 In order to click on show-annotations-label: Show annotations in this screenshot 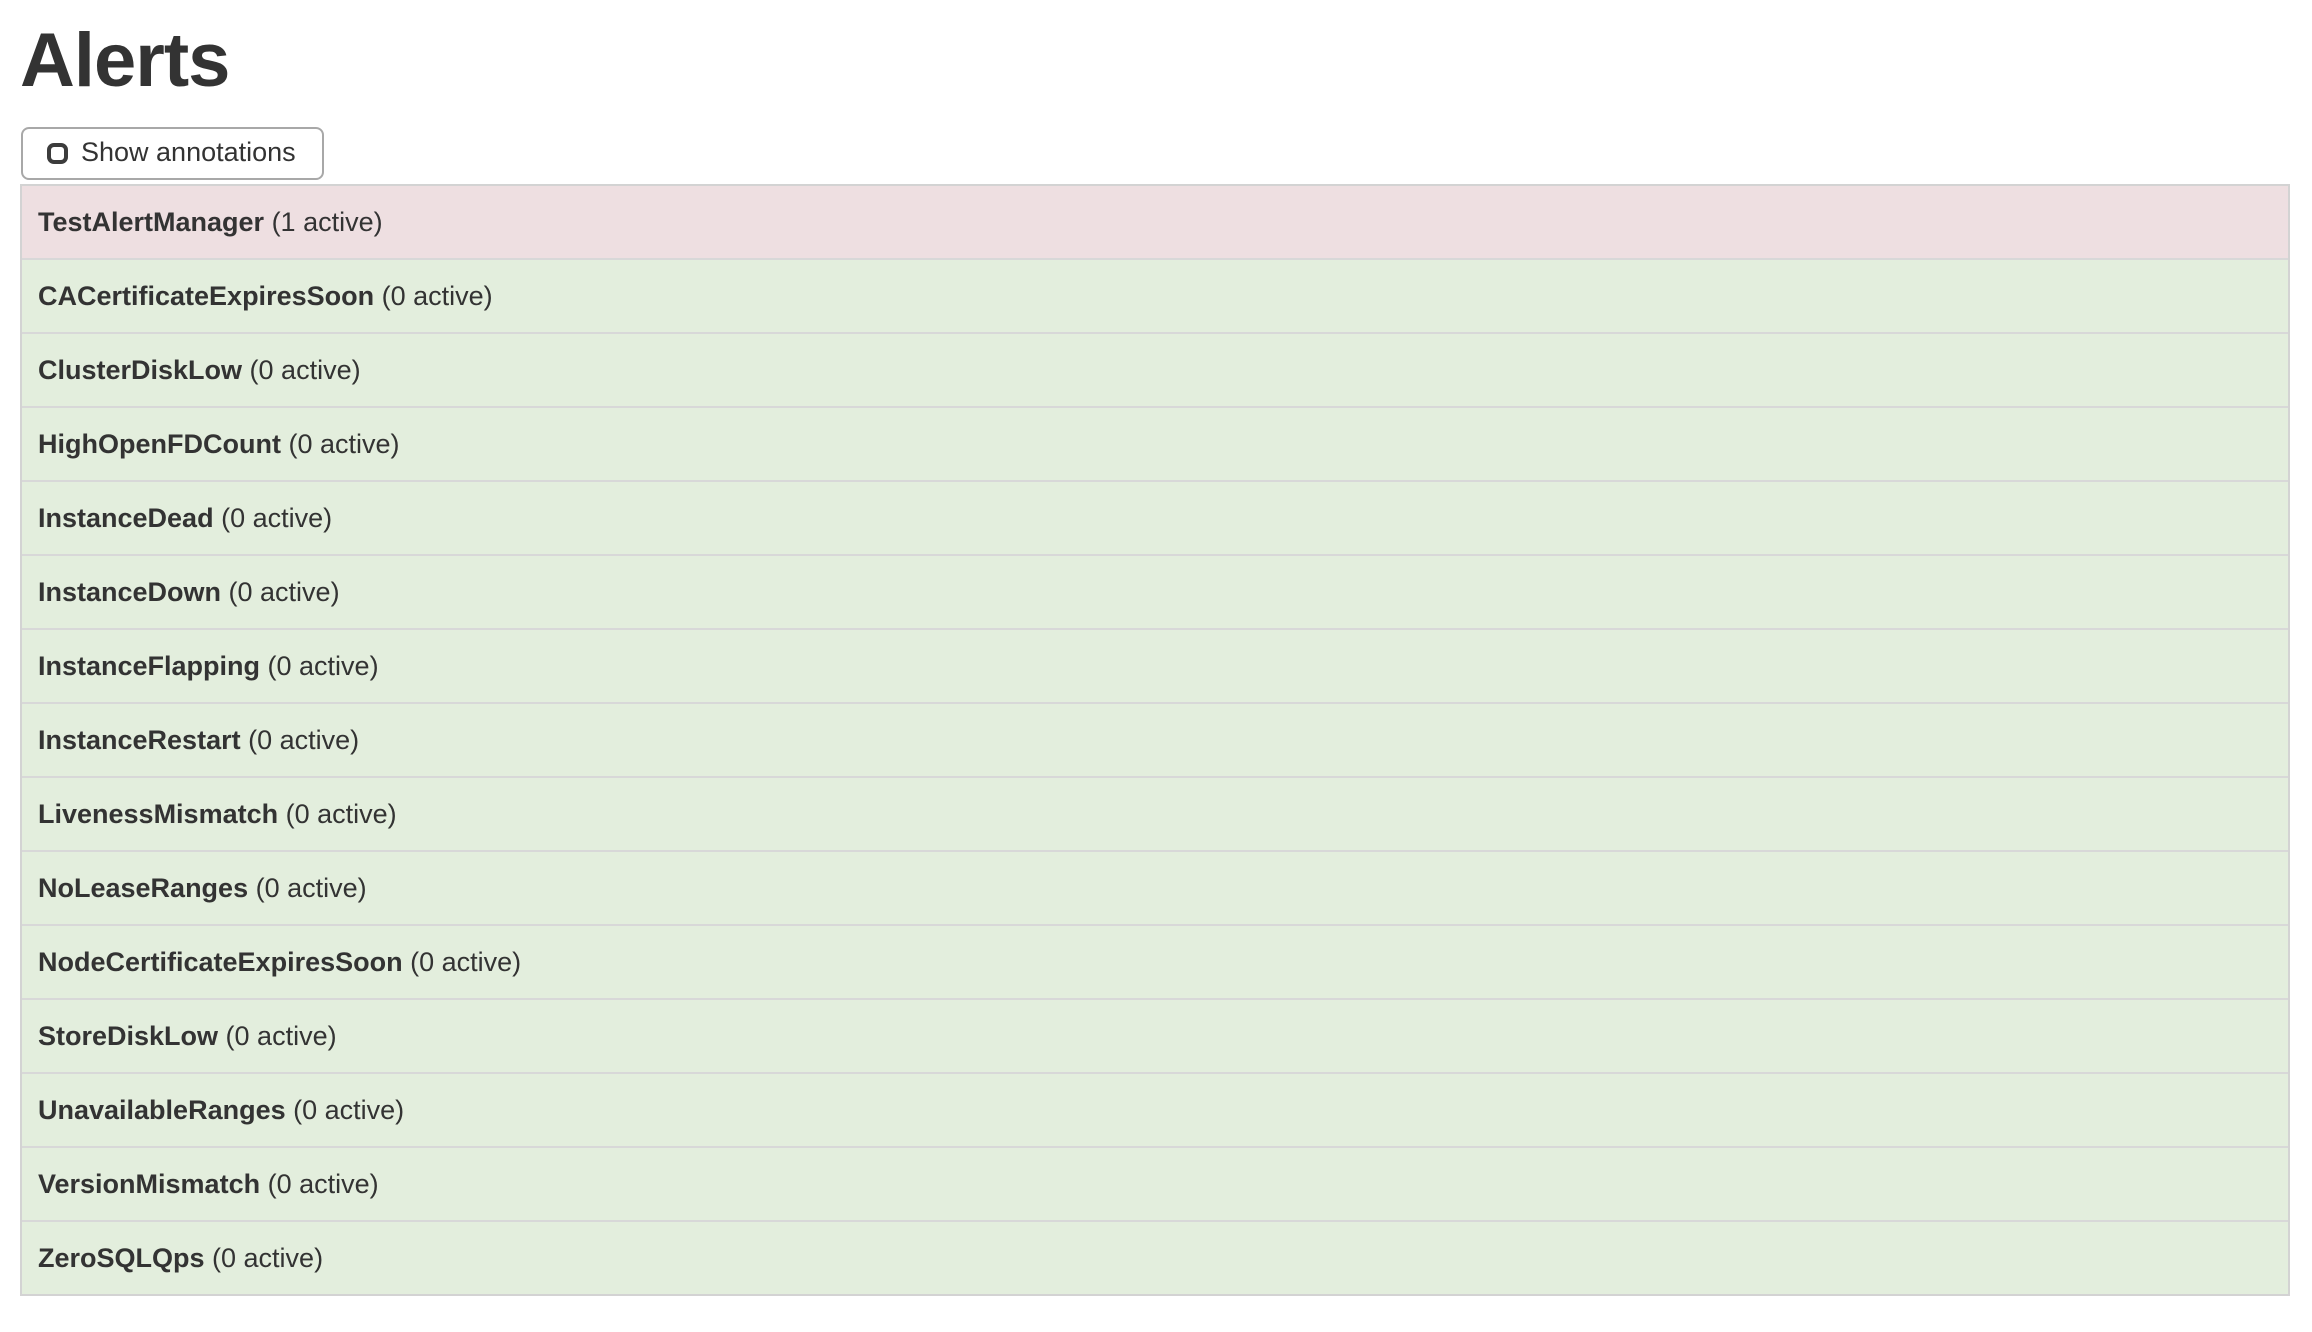, I will do `click(188, 152)`.